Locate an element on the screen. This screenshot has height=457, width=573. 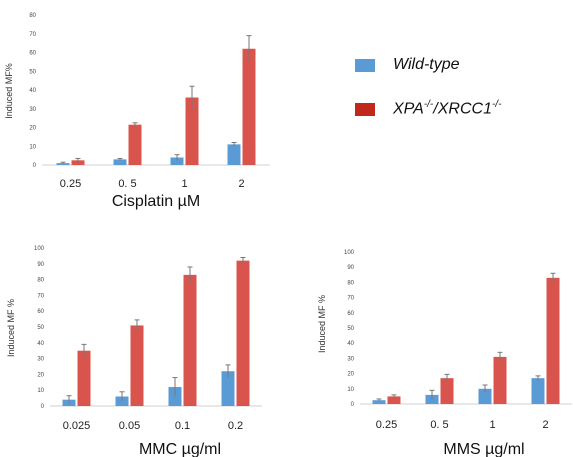
legend: Wild-type XPA-/-/XRCC1-/- is located at coordinates (455, 96).